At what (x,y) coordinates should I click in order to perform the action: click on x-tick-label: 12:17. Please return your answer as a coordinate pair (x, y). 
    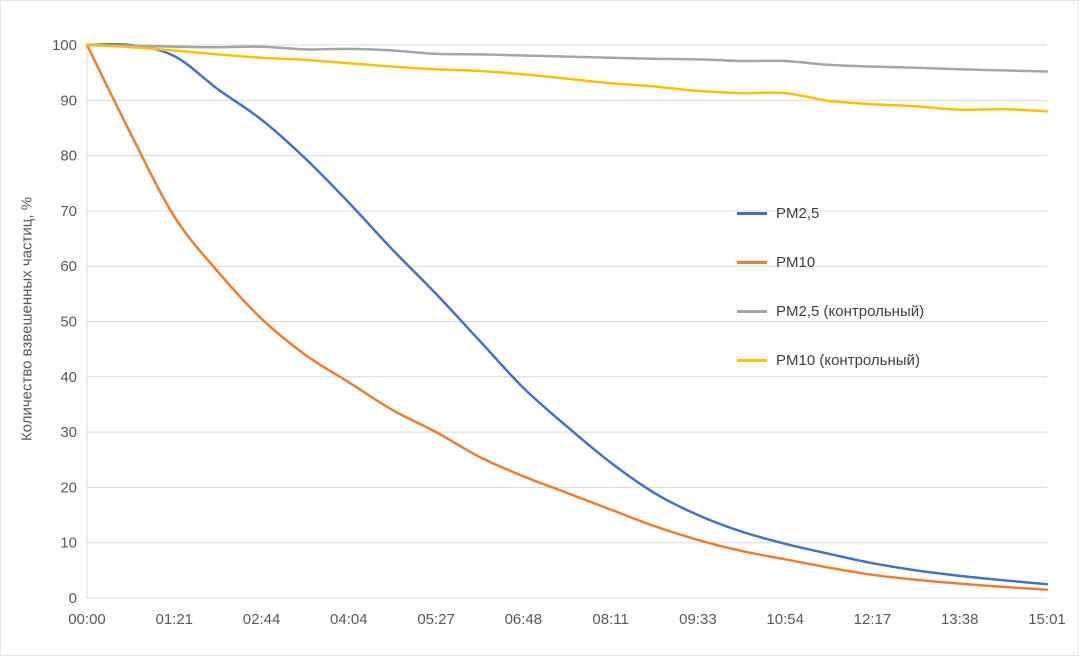
    Looking at the image, I should click on (873, 619).